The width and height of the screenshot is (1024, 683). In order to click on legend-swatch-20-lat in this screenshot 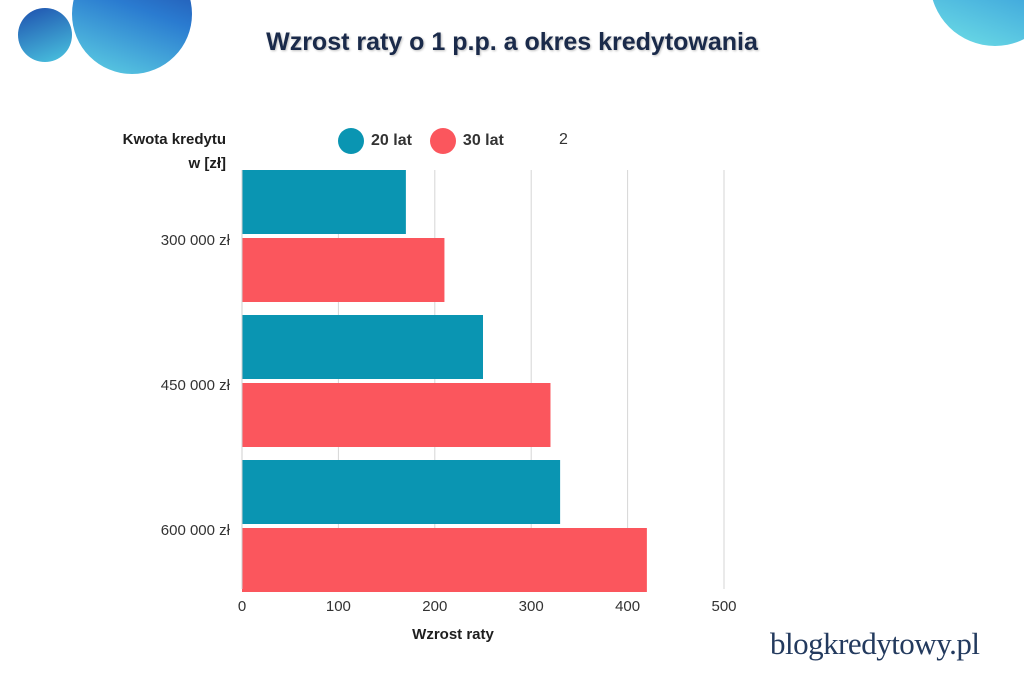, I will do `click(351, 141)`.